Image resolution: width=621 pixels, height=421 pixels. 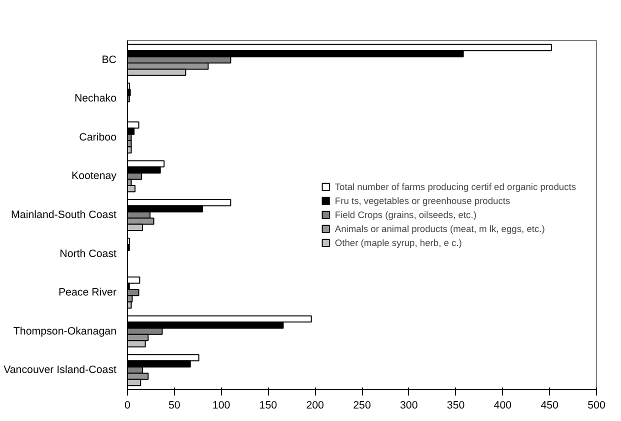 I want to click on legend-label: Field Crops (grains, oilseeds, etc.), so click(x=405, y=215).